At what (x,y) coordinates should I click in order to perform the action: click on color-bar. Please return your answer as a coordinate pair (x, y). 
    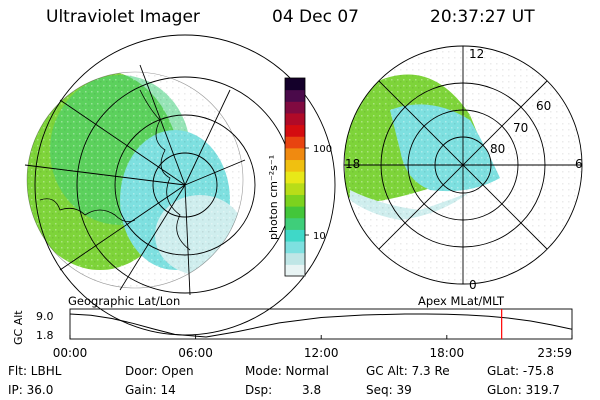
    Looking at the image, I should click on (295, 177).